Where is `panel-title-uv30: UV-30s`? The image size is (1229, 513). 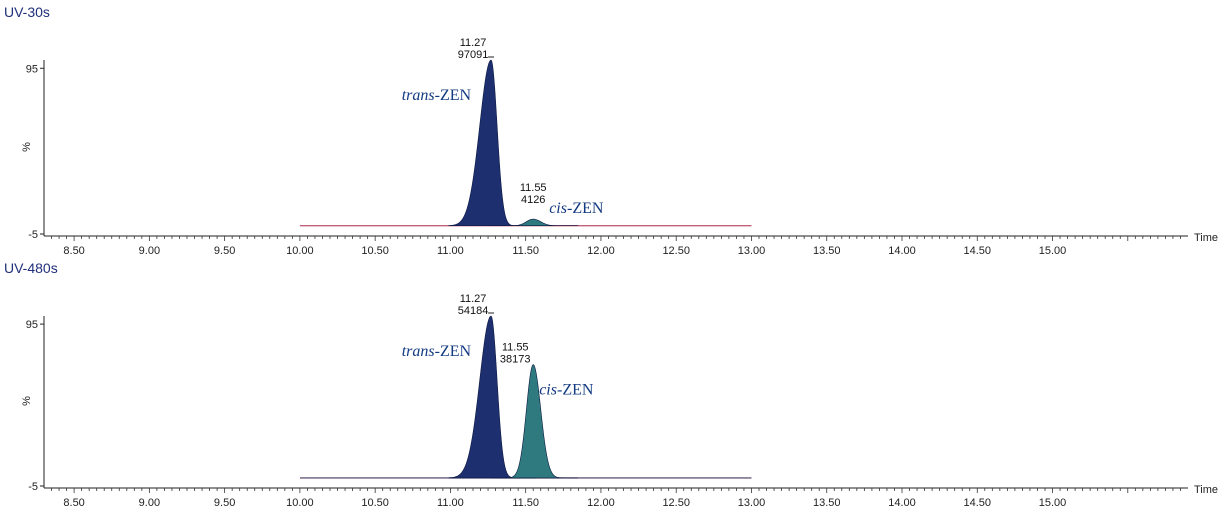 panel-title-uv30: UV-30s is located at coordinates (27, 12).